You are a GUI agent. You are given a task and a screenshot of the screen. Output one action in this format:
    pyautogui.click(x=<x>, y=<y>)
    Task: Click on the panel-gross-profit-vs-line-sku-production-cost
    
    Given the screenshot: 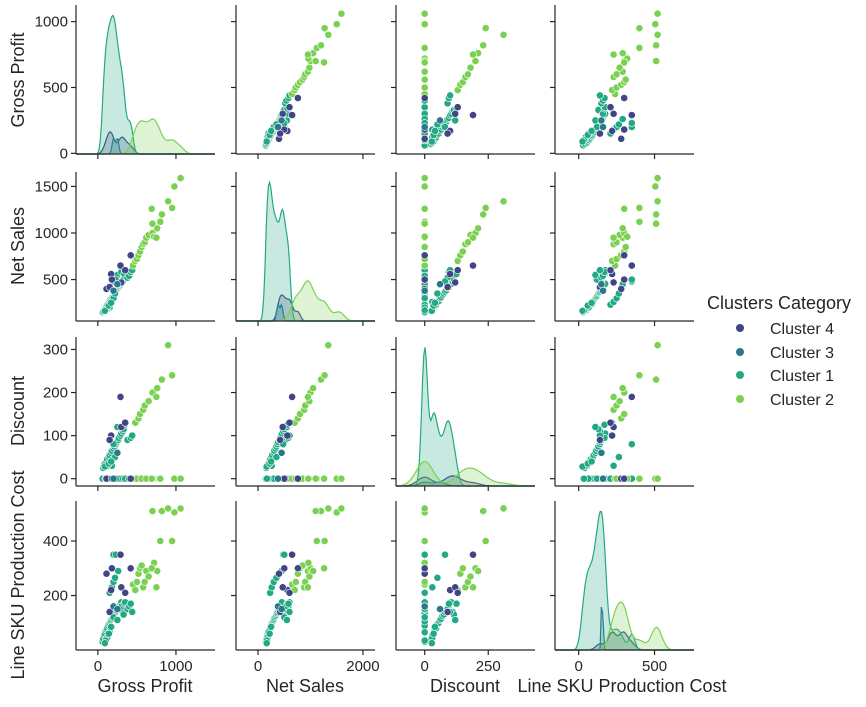 What is the action you would take?
    pyautogui.click(x=622, y=82)
    